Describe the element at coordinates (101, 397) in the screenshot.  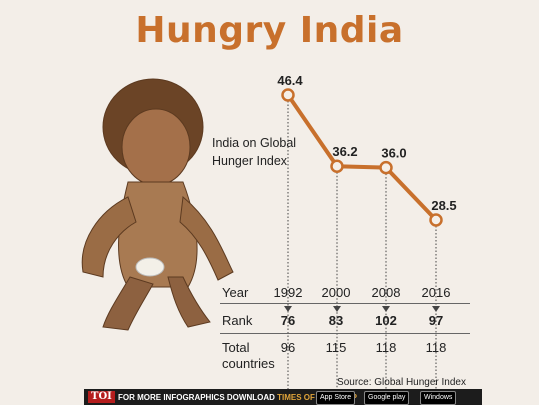
I see `toi-logo: TOI` at that location.